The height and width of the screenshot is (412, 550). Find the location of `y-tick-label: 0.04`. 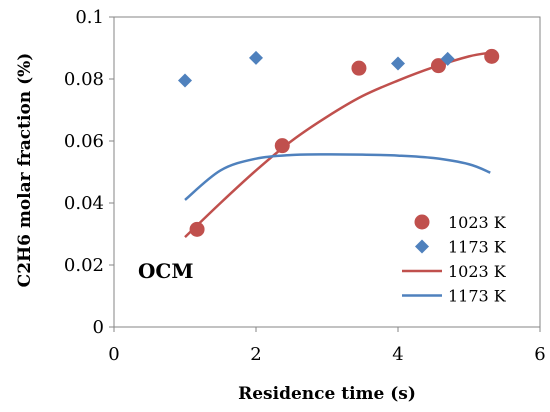

y-tick-label: 0.04 is located at coordinates (84, 203).